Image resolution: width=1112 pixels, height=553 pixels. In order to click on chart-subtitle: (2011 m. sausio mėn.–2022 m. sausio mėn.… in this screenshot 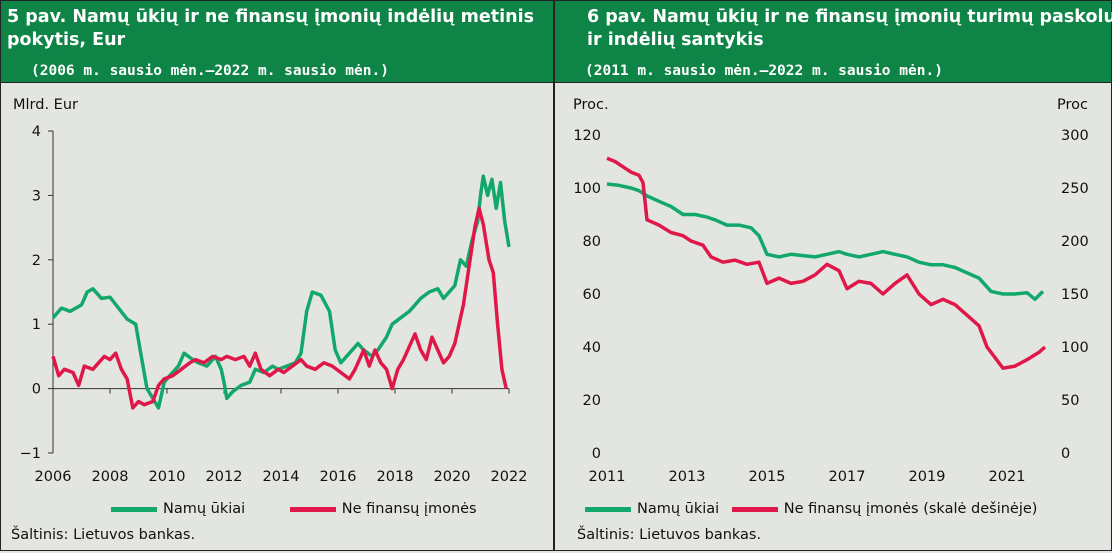, I will do `click(764, 71)`.